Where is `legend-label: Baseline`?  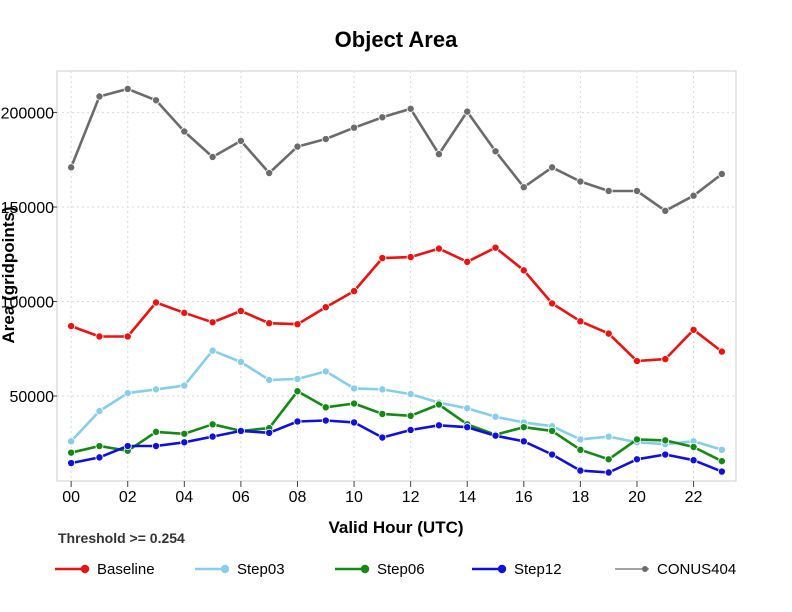 legend-label: Baseline is located at coordinates (126, 569).